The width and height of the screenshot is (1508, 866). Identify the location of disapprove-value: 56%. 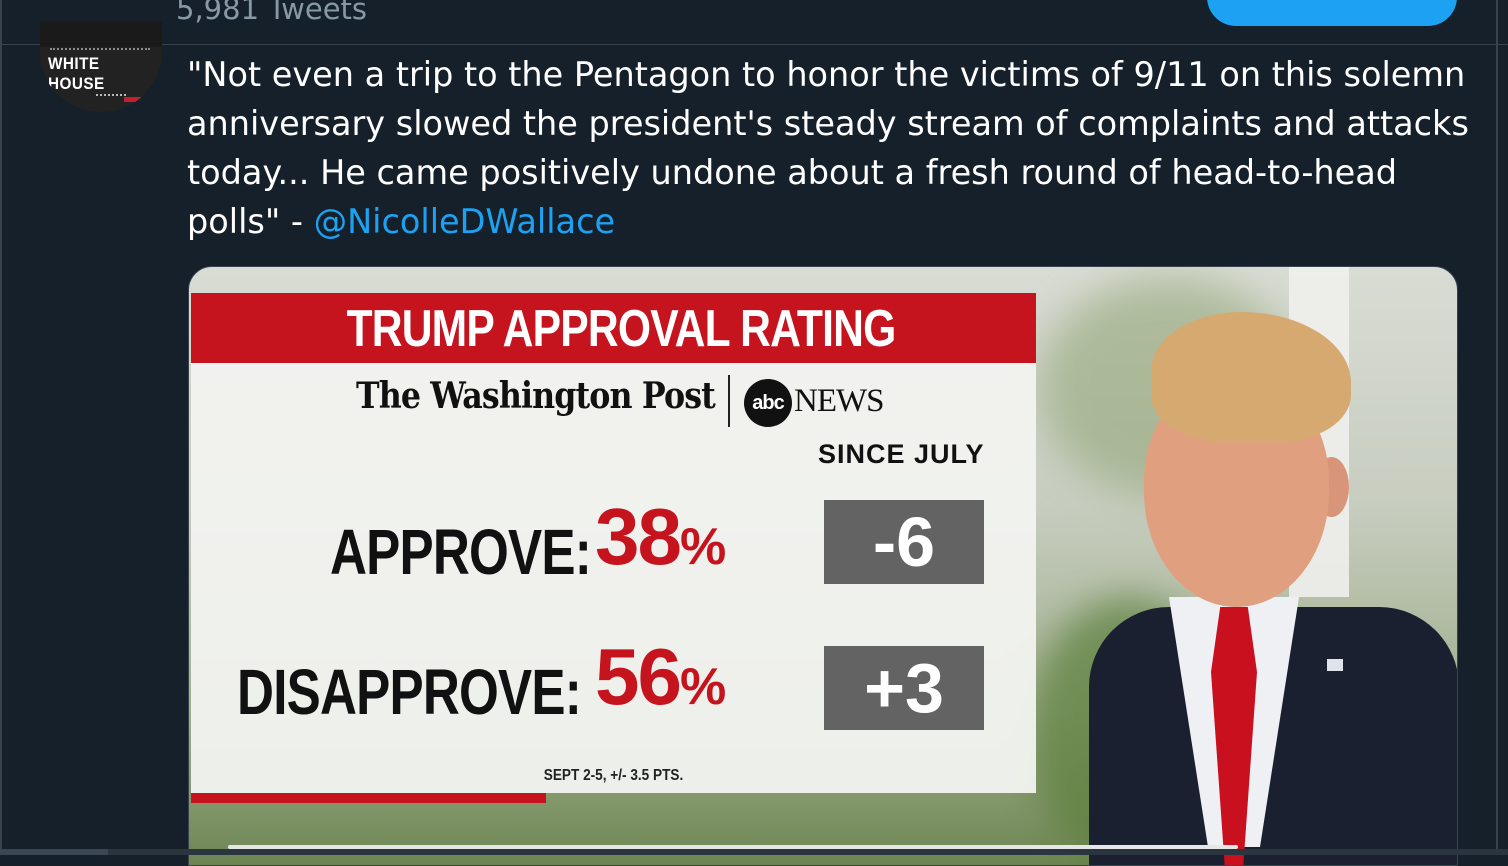
(660, 677).